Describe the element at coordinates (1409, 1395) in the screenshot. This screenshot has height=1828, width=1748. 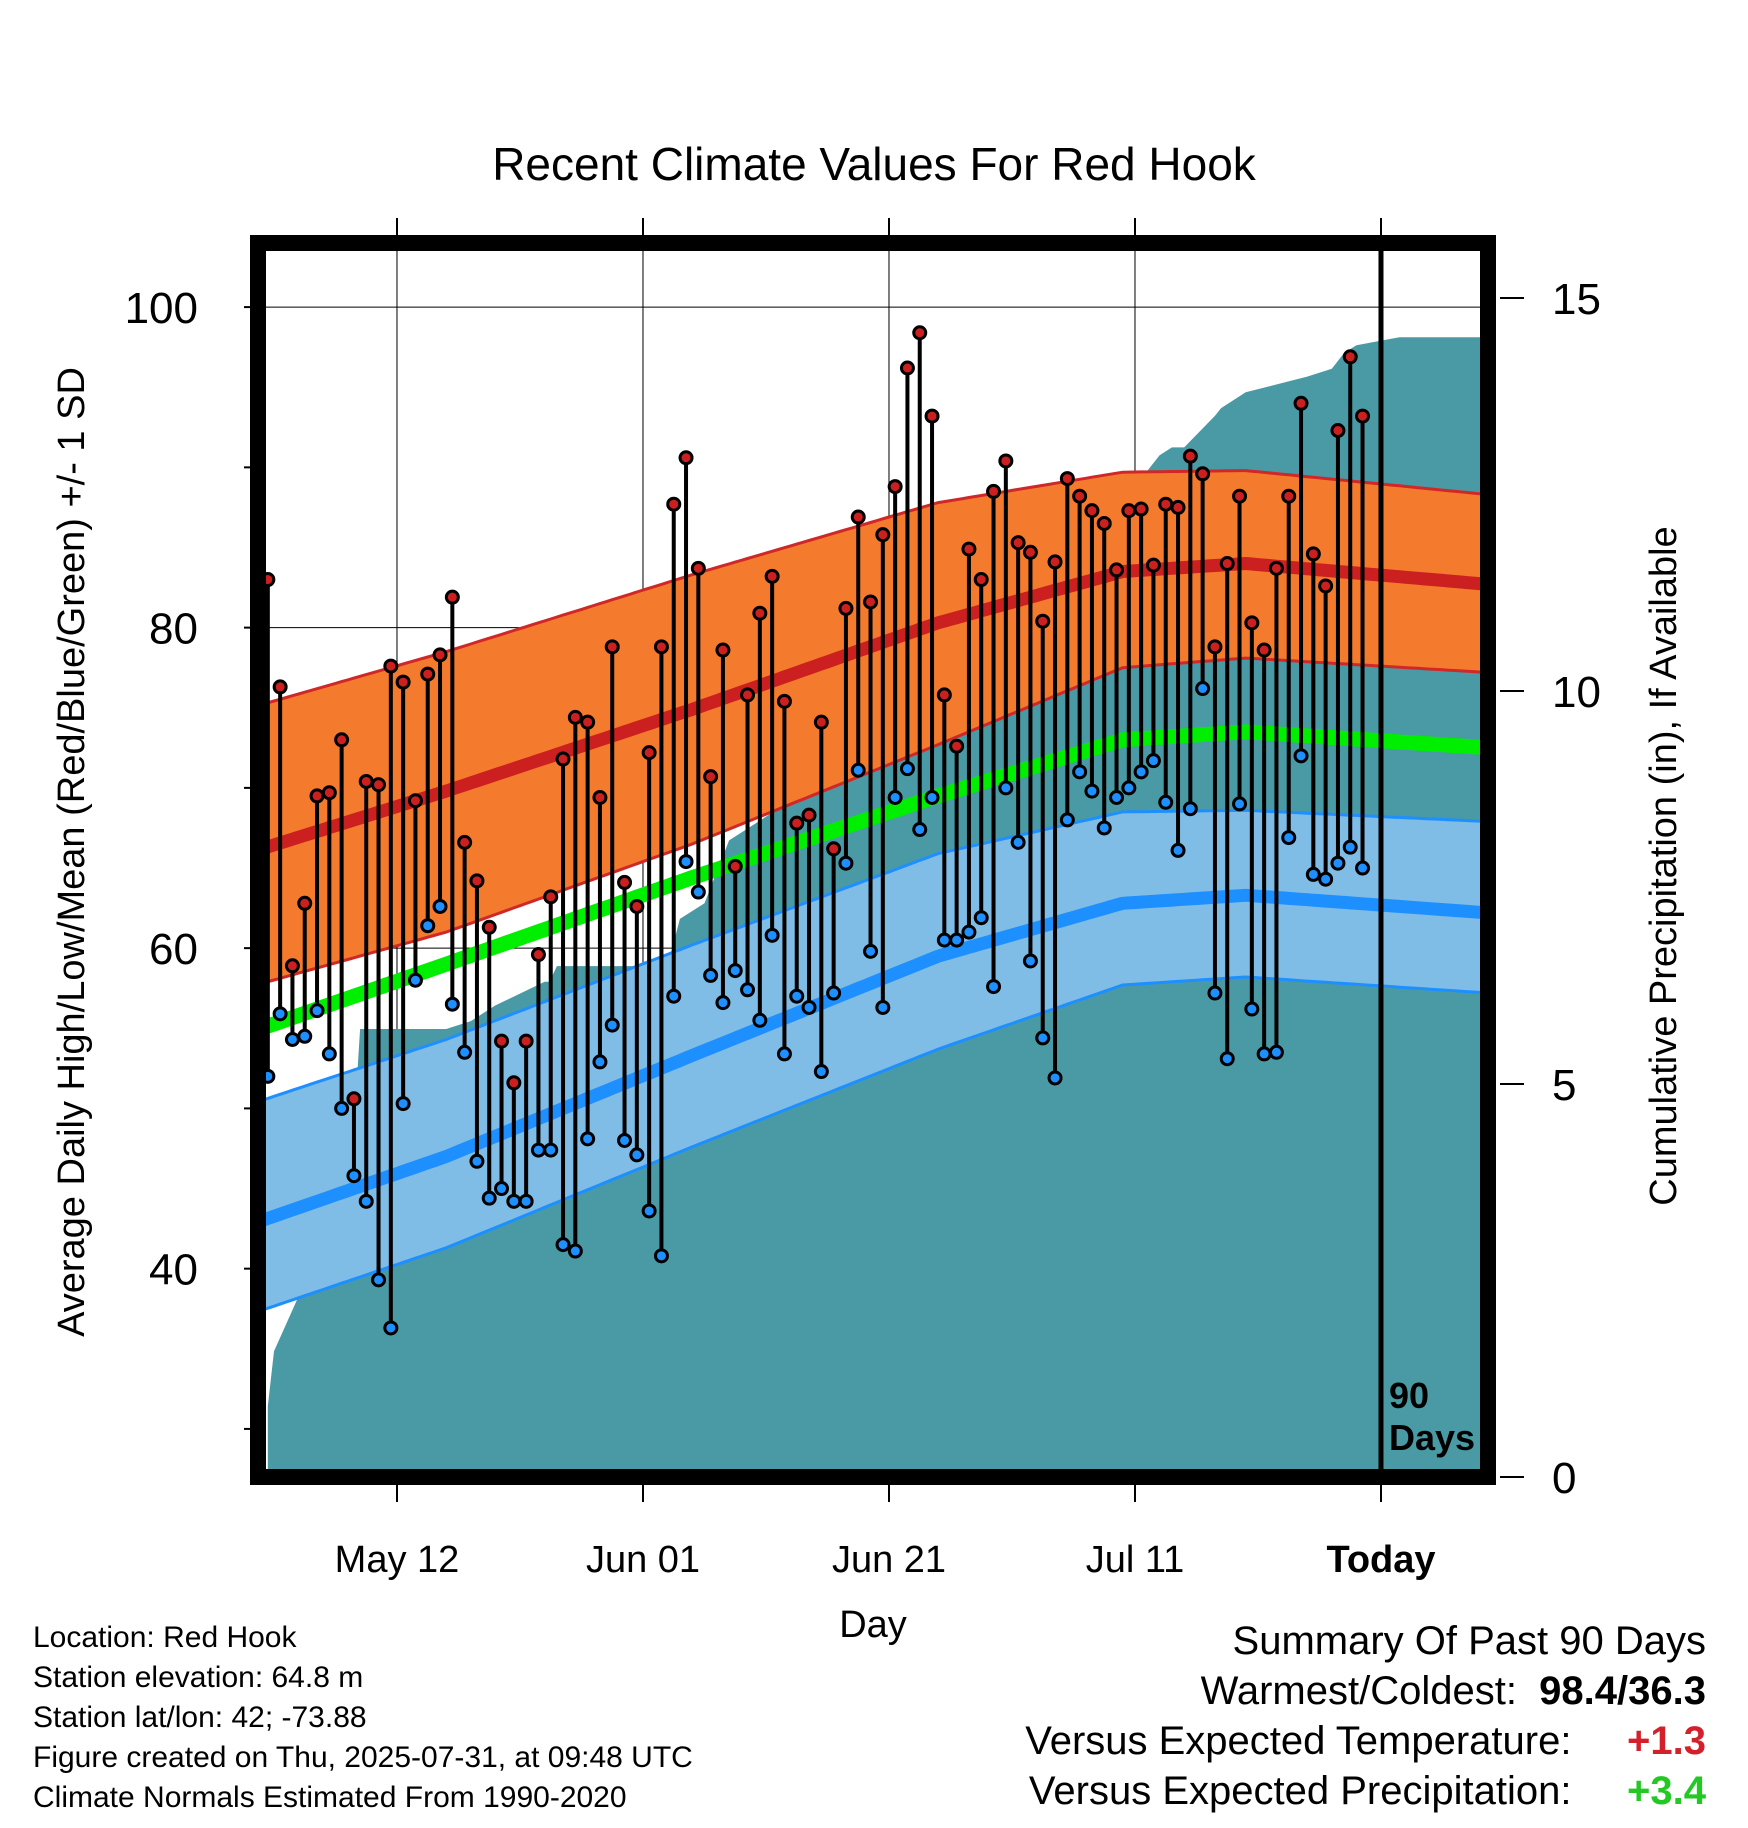
I see `today-annotation: 90` at that location.